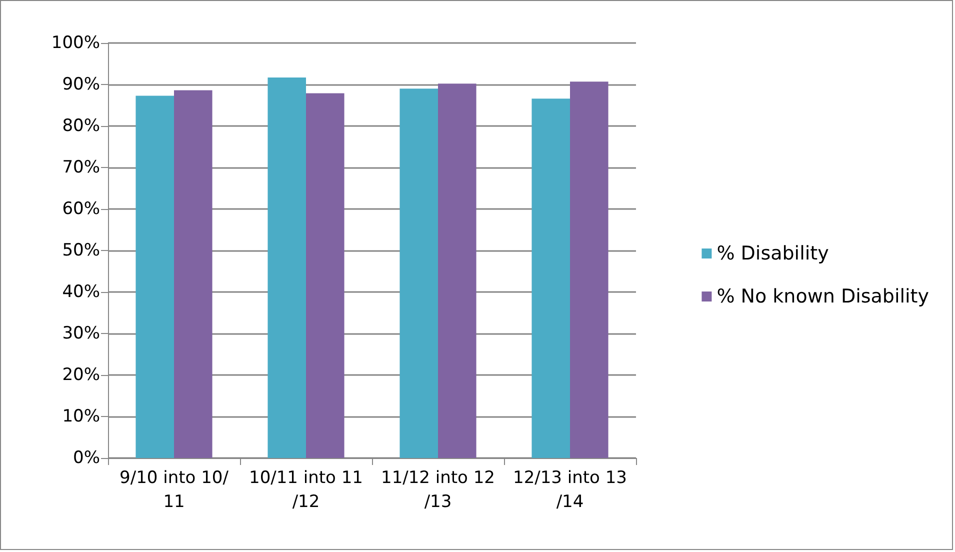 Image resolution: width=955 pixels, height=552 pixels. Describe the element at coordinates (81, 292) in the screenshot. I see `y-tick-label: 40%` at that location.